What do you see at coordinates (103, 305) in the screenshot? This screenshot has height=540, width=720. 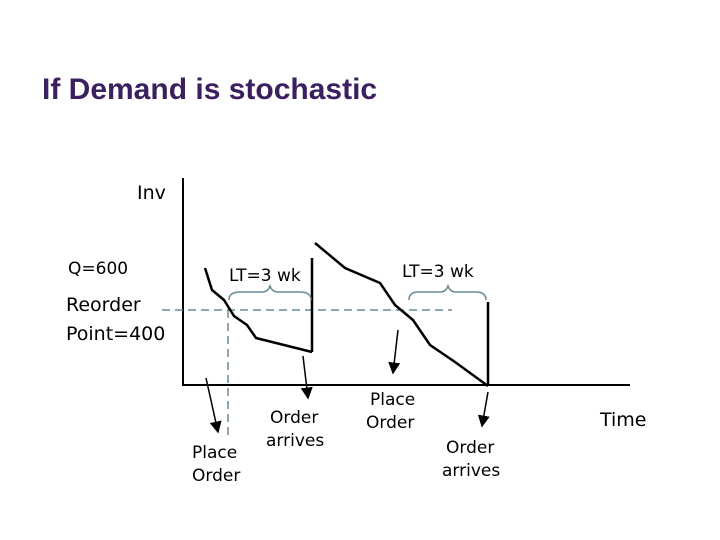 I see `reorder-label: Reorder` at bounding box center [103, 305].